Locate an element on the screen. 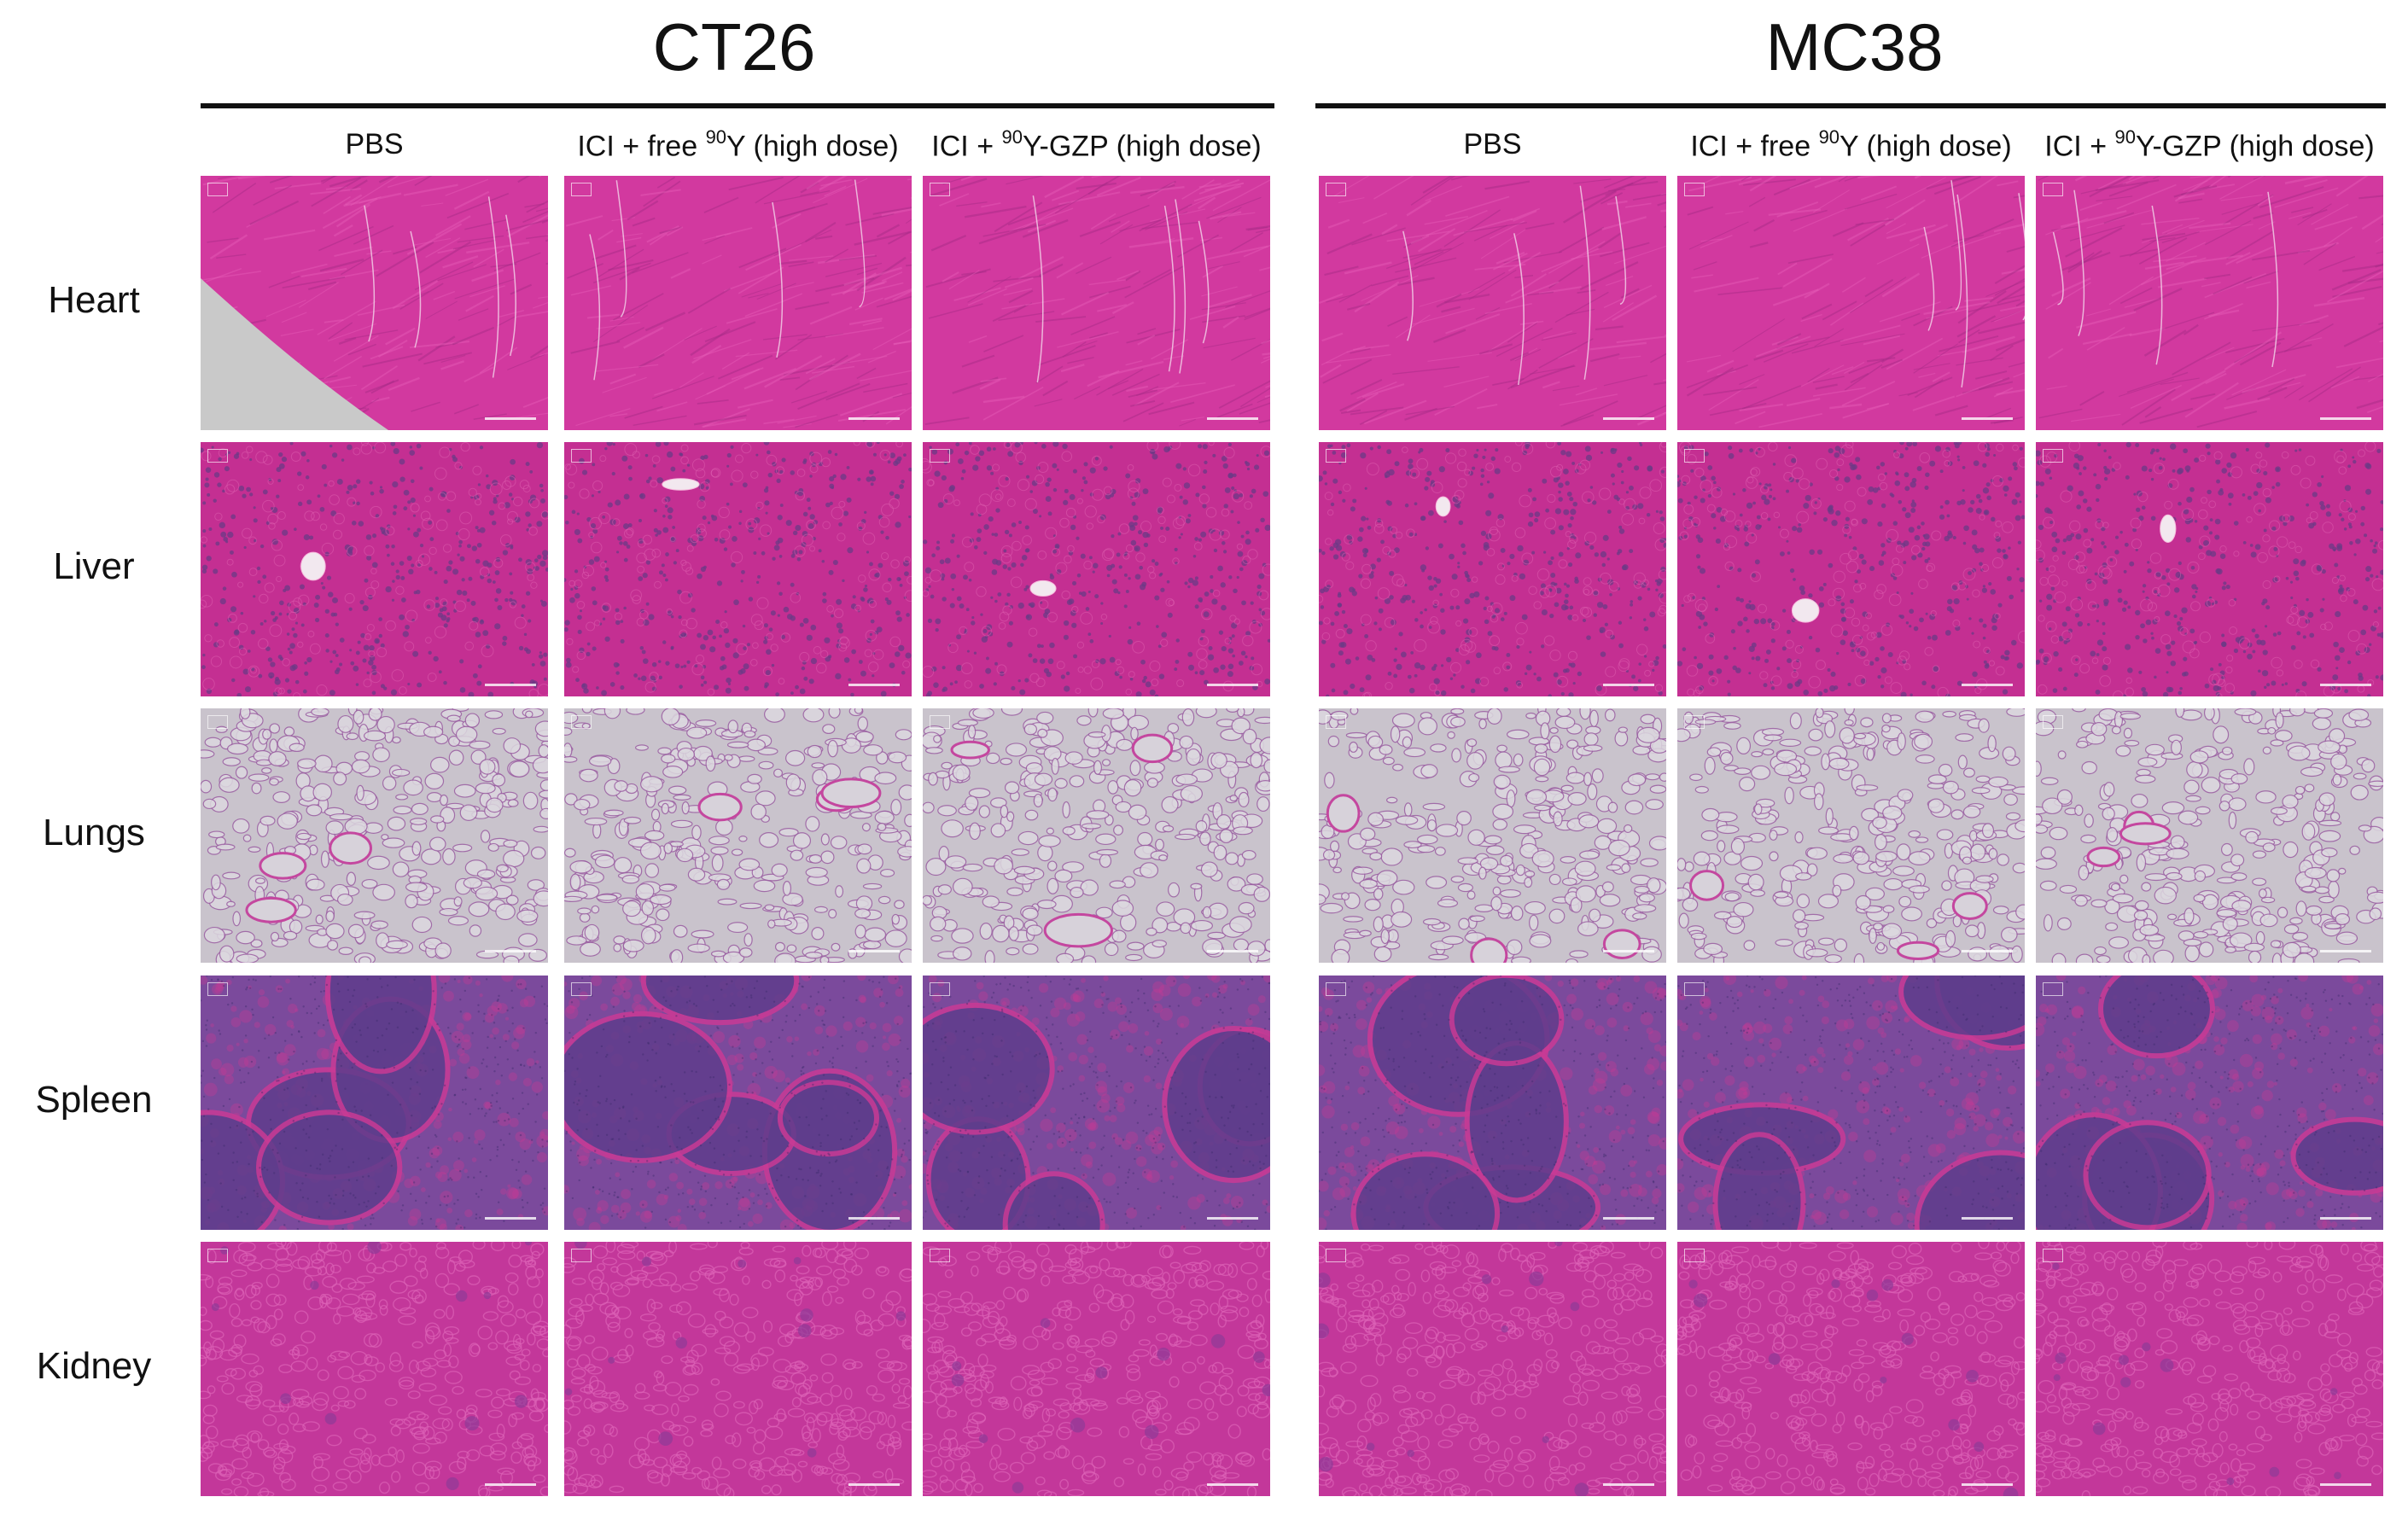  column-label-mc38-1: PBS is located at coordinates (1492, 144).